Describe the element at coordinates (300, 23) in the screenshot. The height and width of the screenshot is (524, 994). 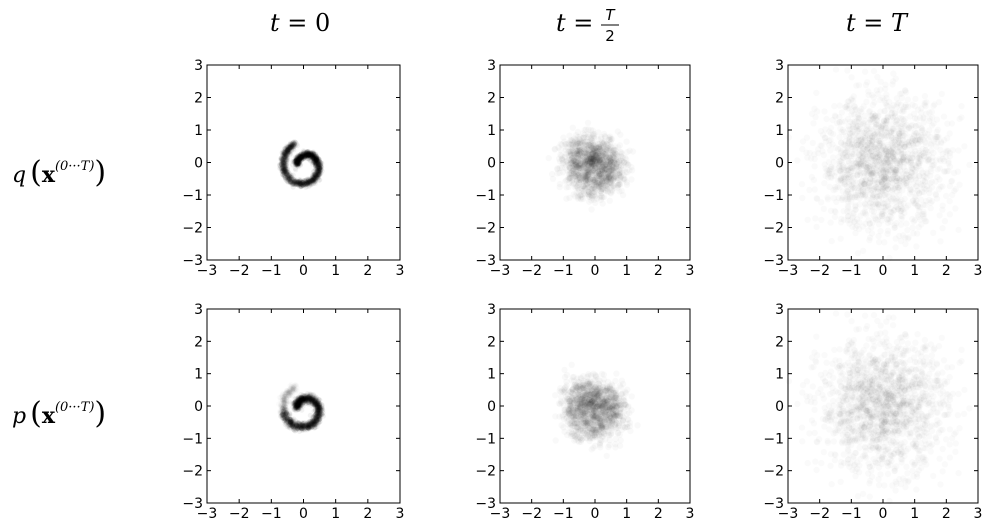
I see `column-title-t0: t = 0` at that location.